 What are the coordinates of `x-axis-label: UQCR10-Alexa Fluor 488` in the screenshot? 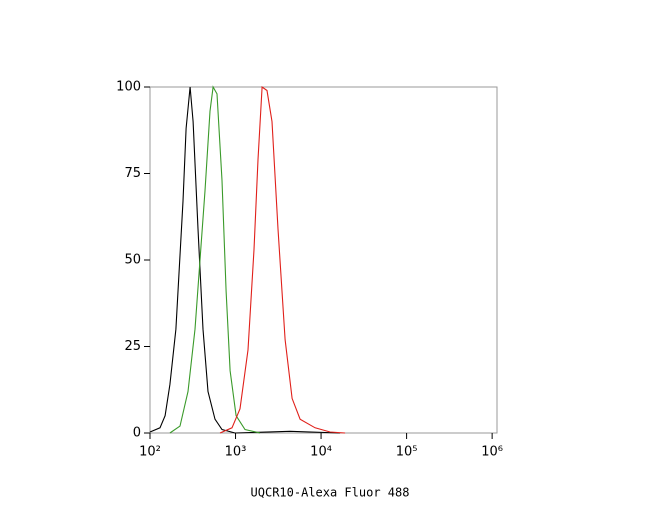 It's located at (330, 493).